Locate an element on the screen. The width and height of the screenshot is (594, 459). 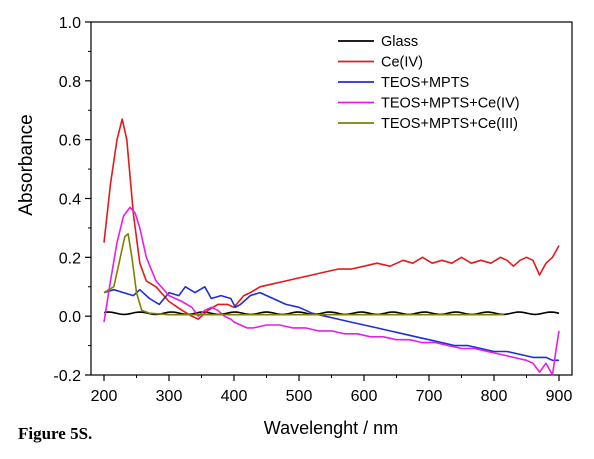
legend-label: Ce(IV) is located at coordinates (402, 63).